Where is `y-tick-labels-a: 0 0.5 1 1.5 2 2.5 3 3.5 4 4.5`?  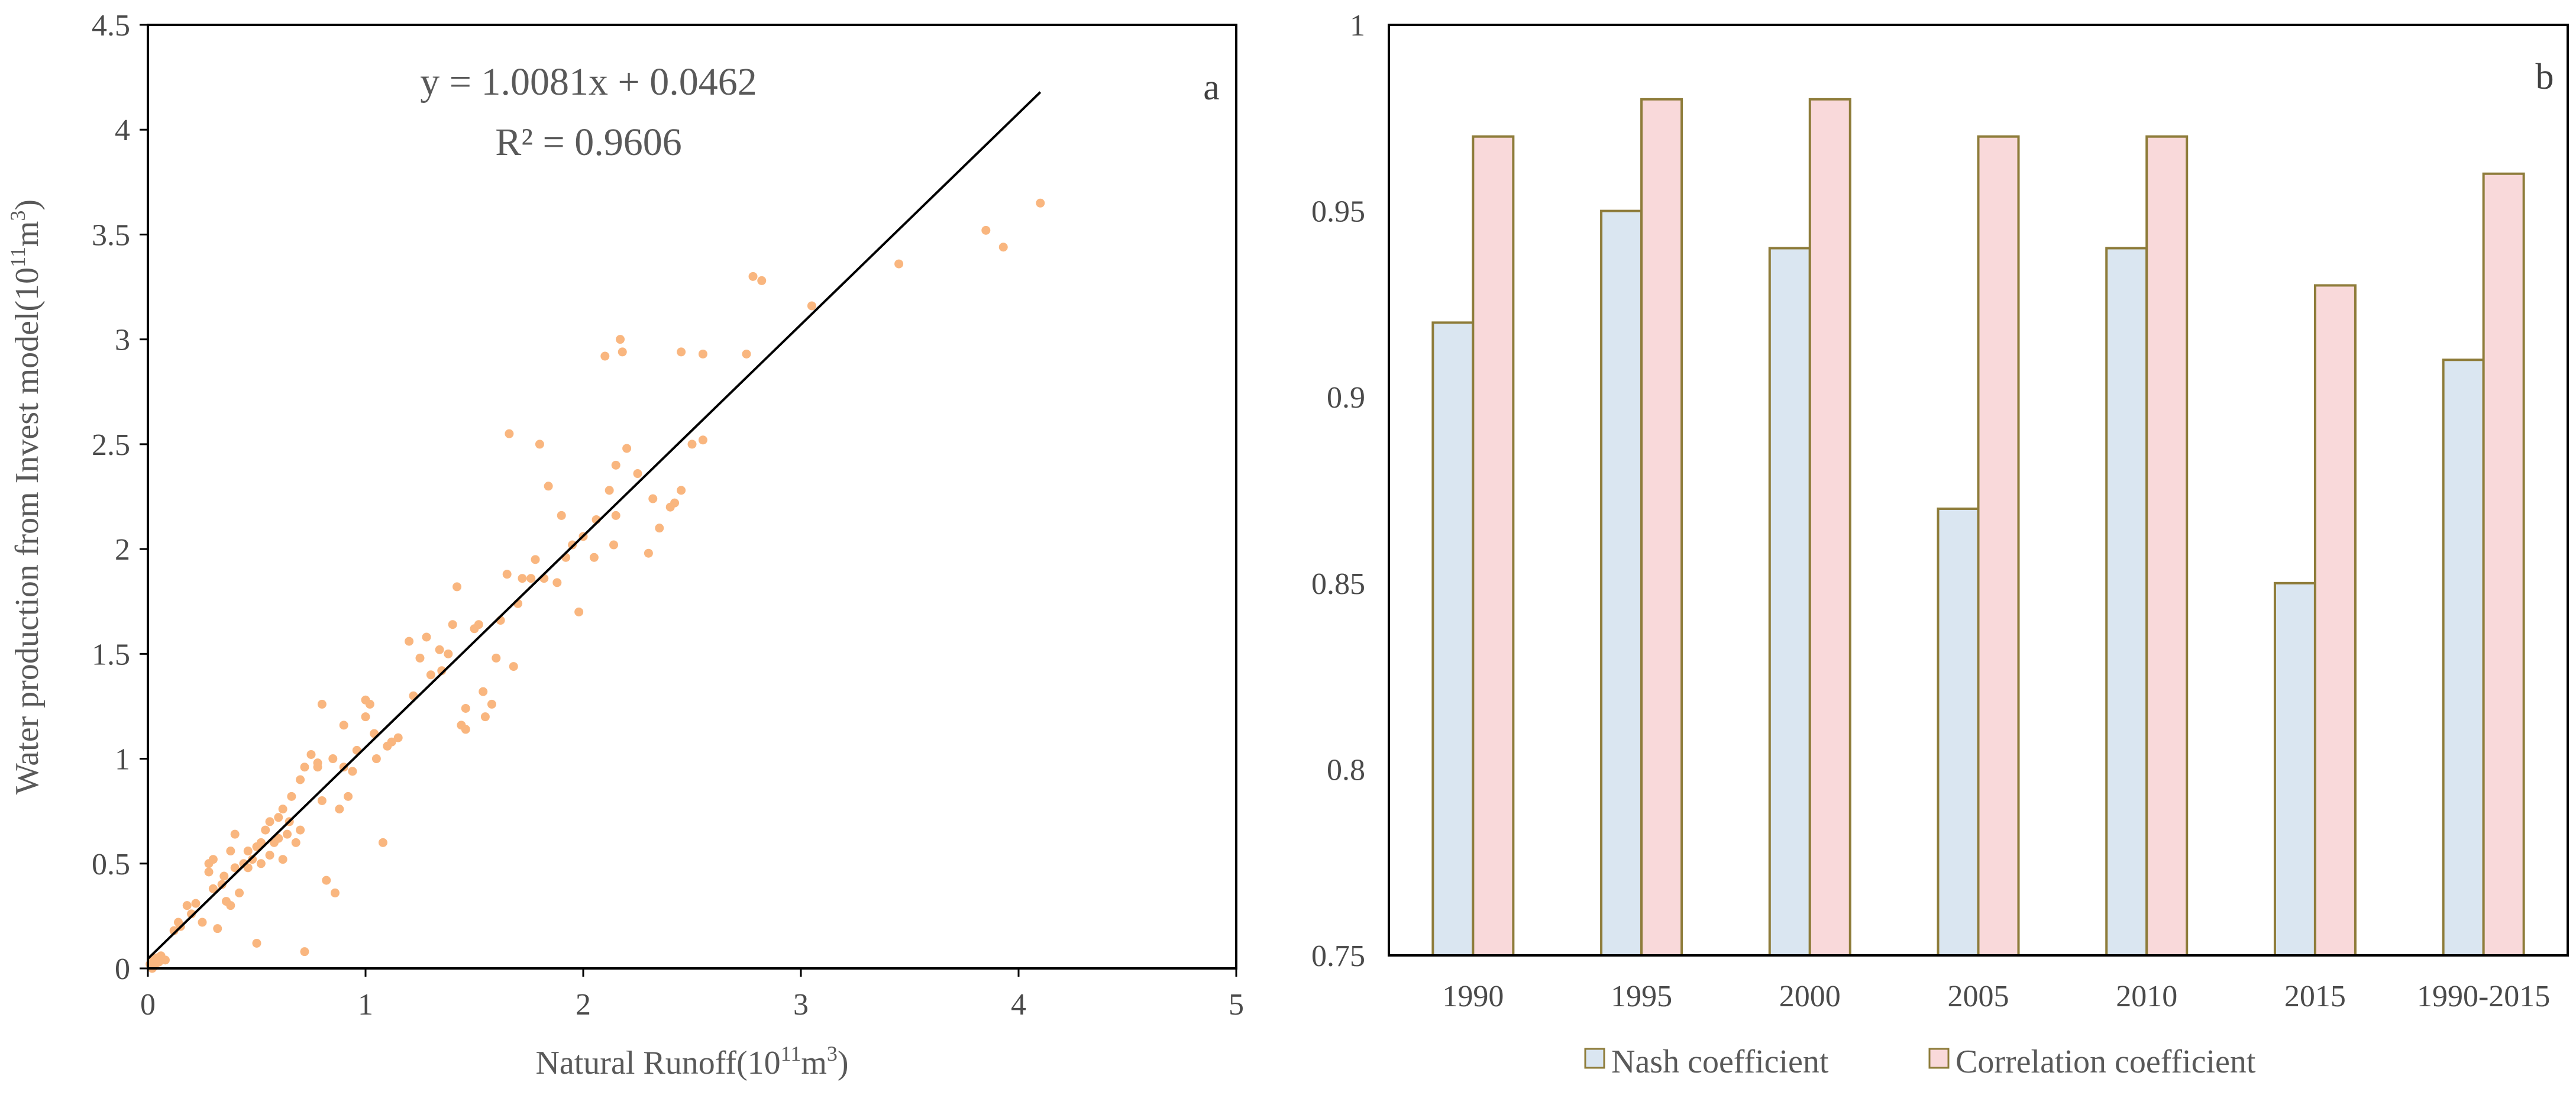
y-tick-labels-a: 0 0.5 1 1.5 2 2.5 3 3.5 4 4.5 is located at coordinates (120, 498).